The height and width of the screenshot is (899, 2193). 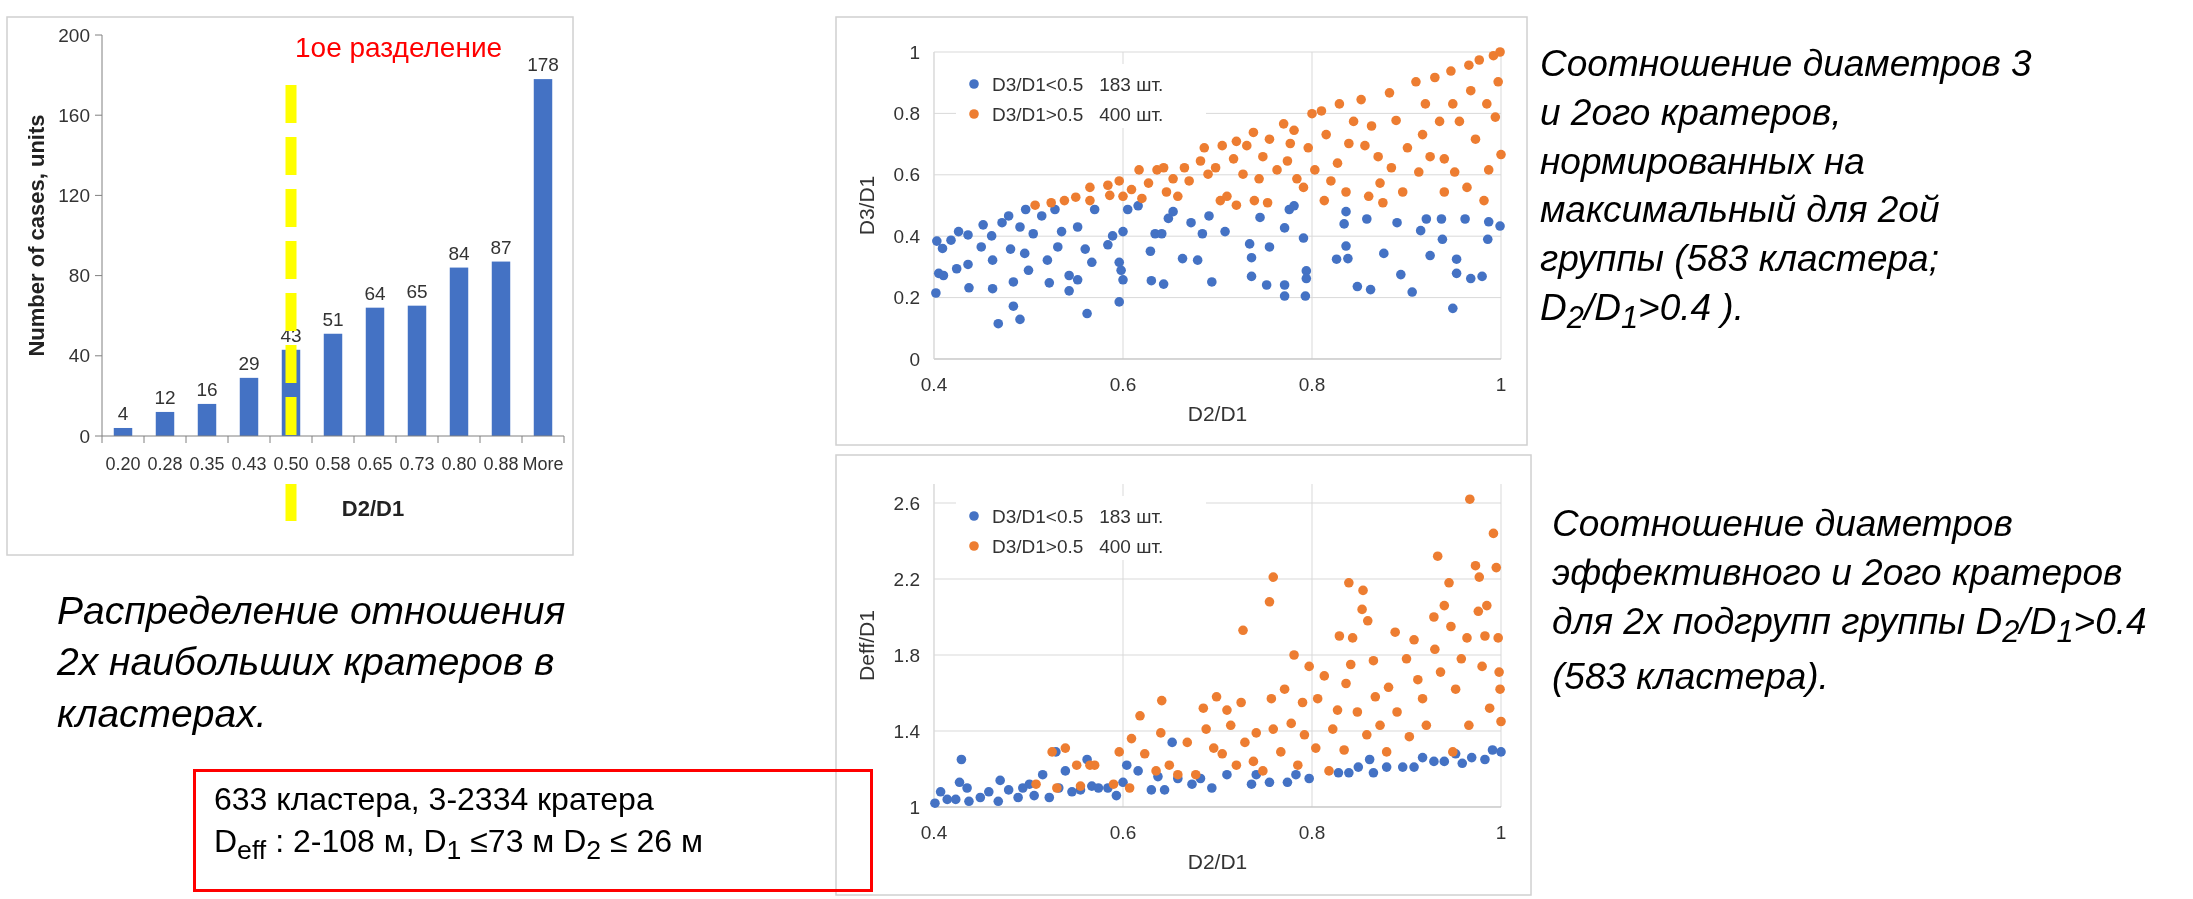 What do you see at coordinates (906, 503) in the screenshot?
I see `y-tick-label: 2.6` at bounding box center [906, 503].